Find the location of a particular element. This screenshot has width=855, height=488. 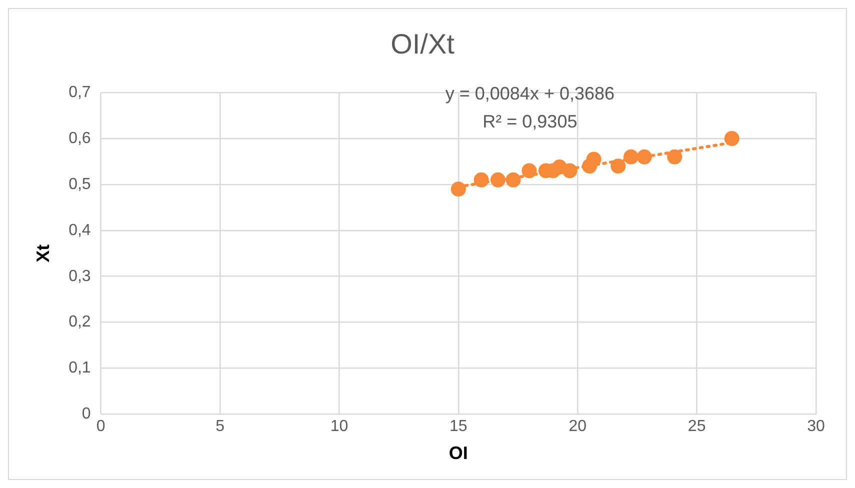

x-tick-label: 25 is located at coordinates (697, 427).